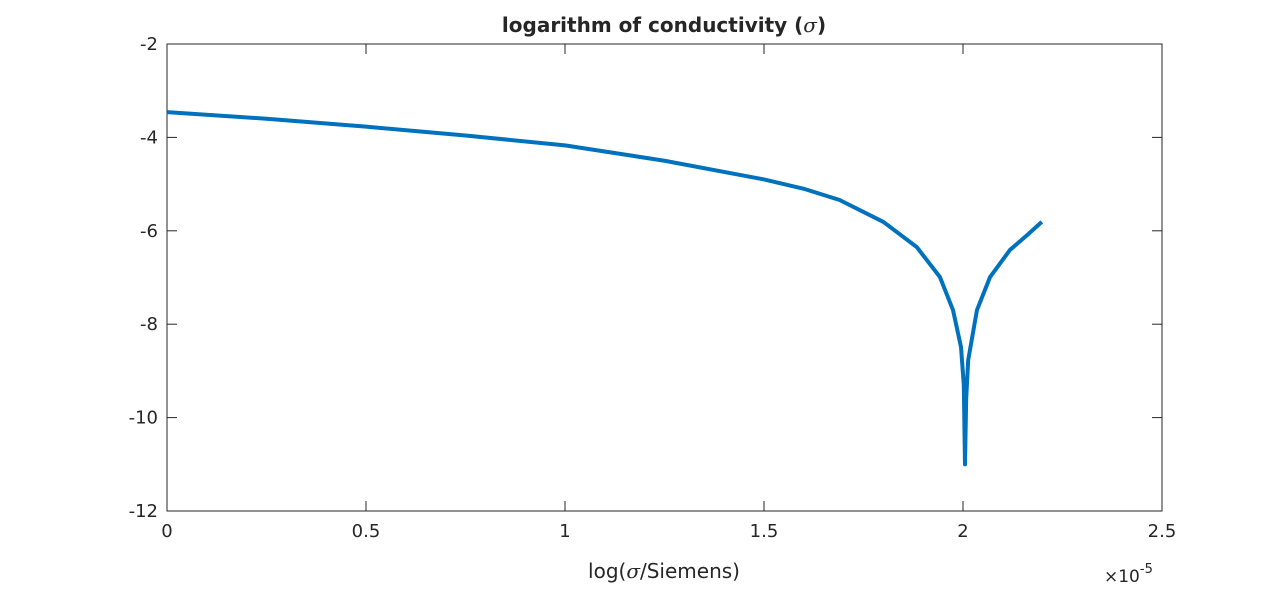 The image size is (1285, 593). What do you see at coordinates (149, 44) in the screenshot?
I see `y-tick-label: -2` at bounding box center [149, 44].